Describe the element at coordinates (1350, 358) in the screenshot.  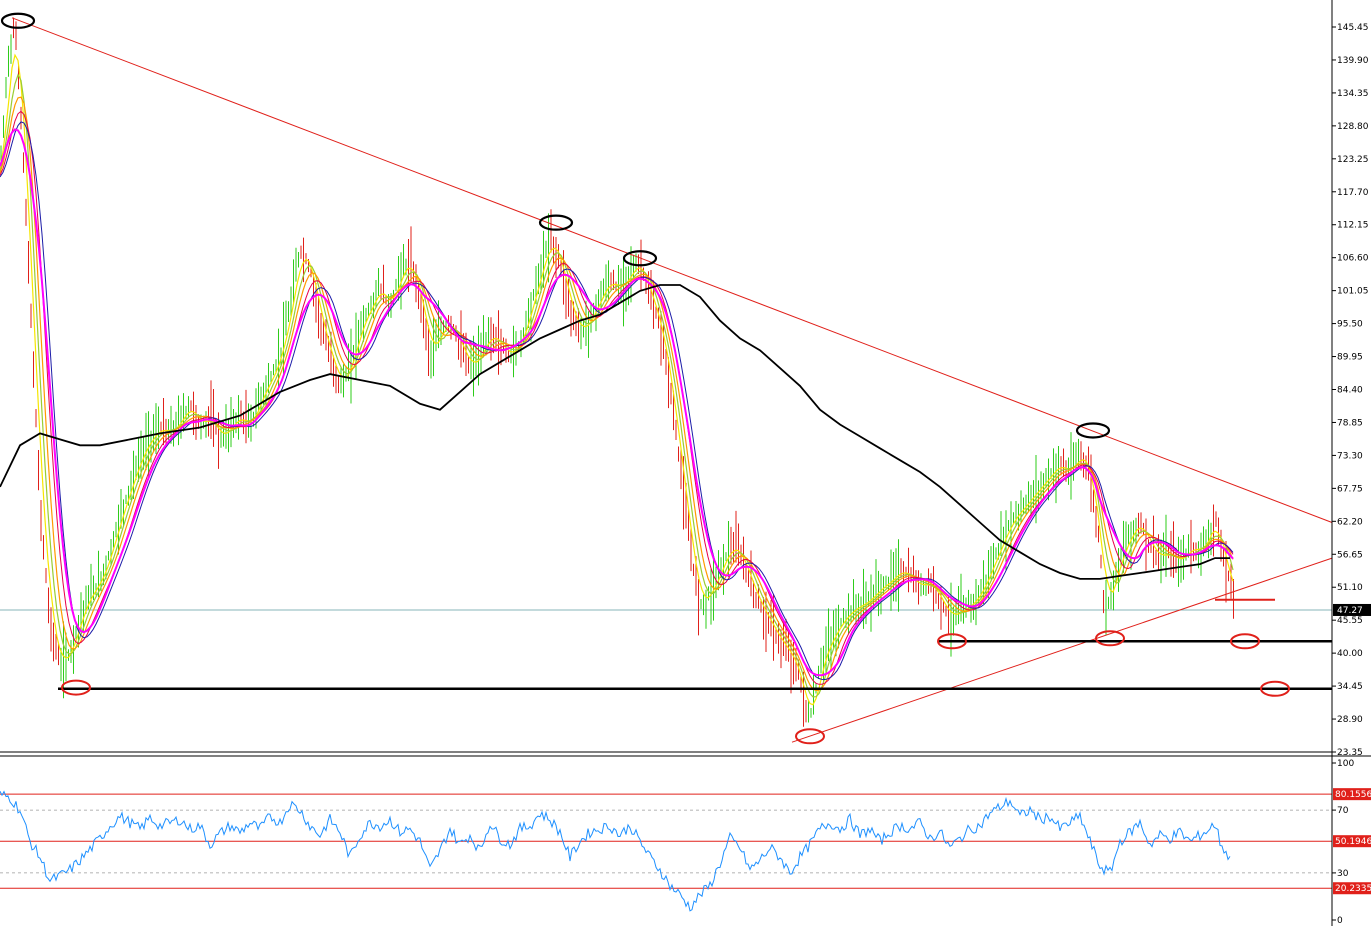
I see `price-tick-label: 89.95` at that location.